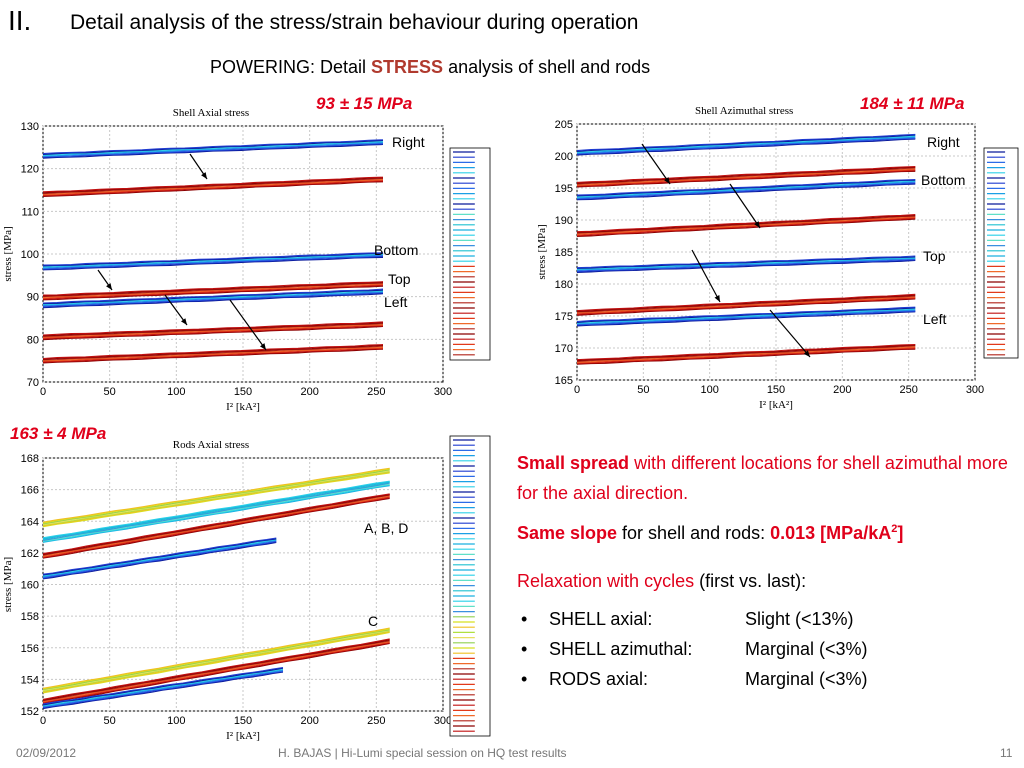 The image size is (1024, 768). Describe the element at coordinates (373, 621) in the screenshot. I see `series-annotation: C` at that location.